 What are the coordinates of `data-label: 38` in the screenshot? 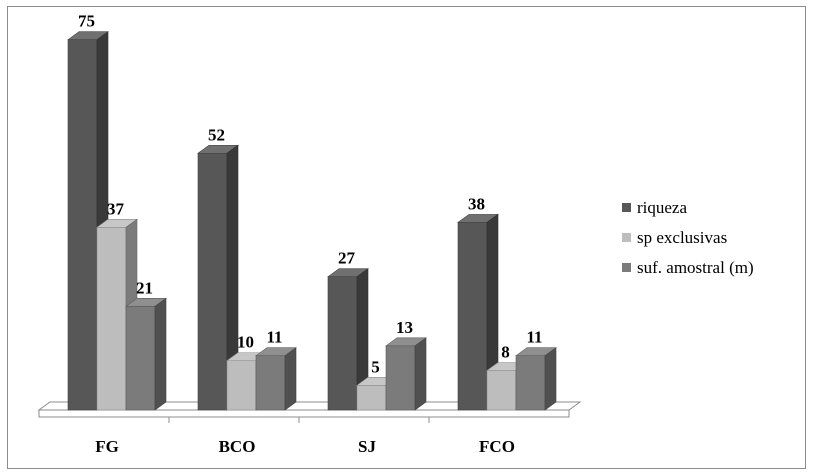 It's located at (476, 203).